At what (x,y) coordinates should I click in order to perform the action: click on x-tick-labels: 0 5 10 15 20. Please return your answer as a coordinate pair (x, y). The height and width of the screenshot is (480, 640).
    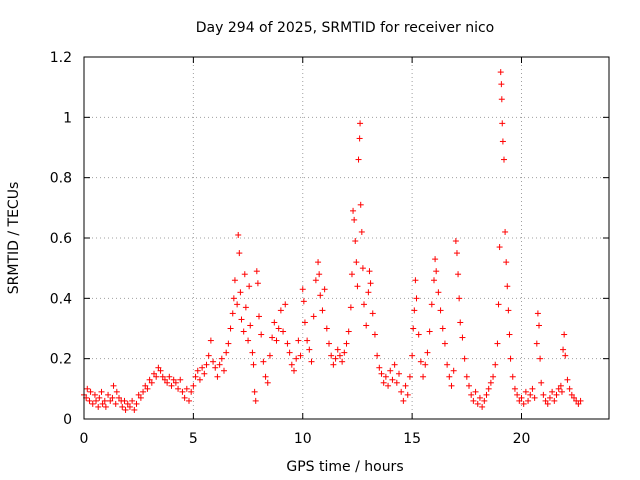
    Looking at the image, I should click on (305, 439).